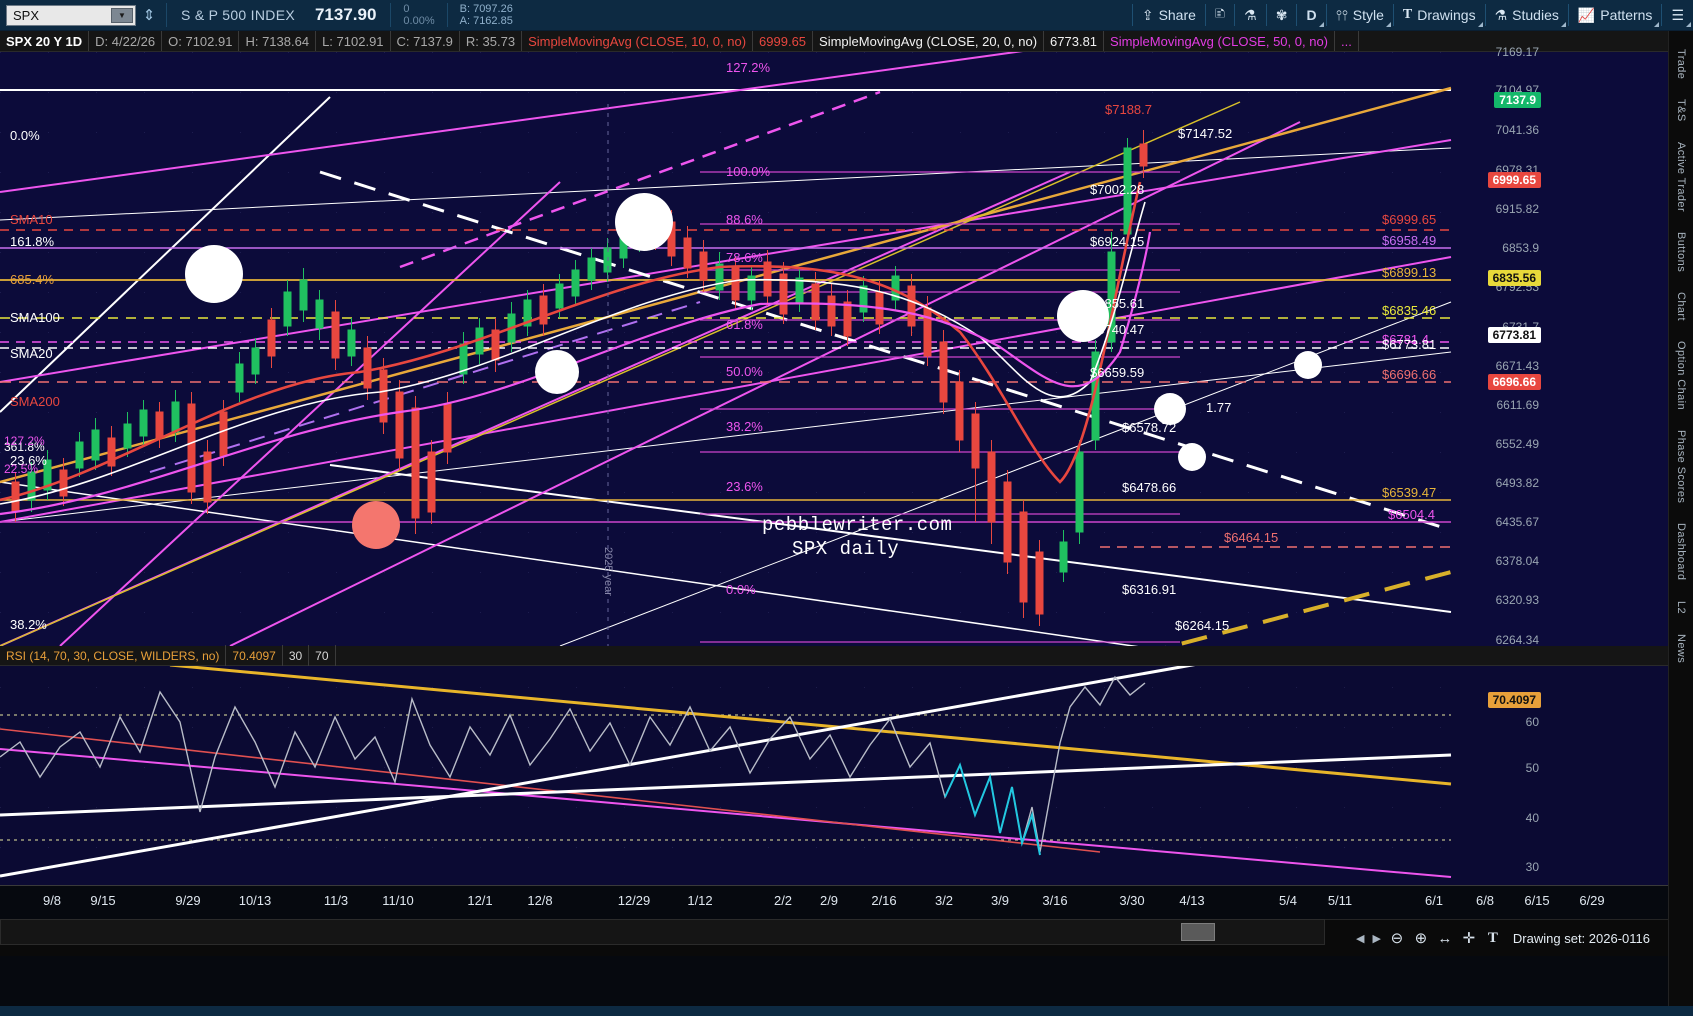 The height and width of the screenshot is (1016, 1693). What do you see at coordinates (1000, 900) in the screenshot?
I see `time-tick: 3/9` at bounding box center [1000, 900].